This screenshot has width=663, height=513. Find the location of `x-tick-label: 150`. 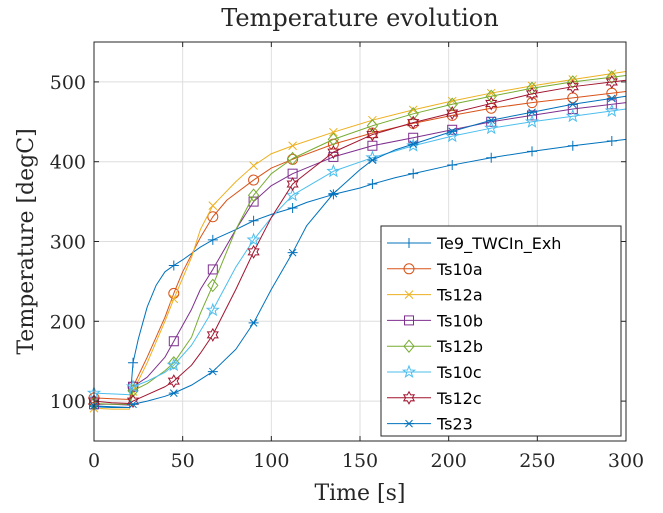

x-tick-label: 150 is located at coordinates (360, 461).